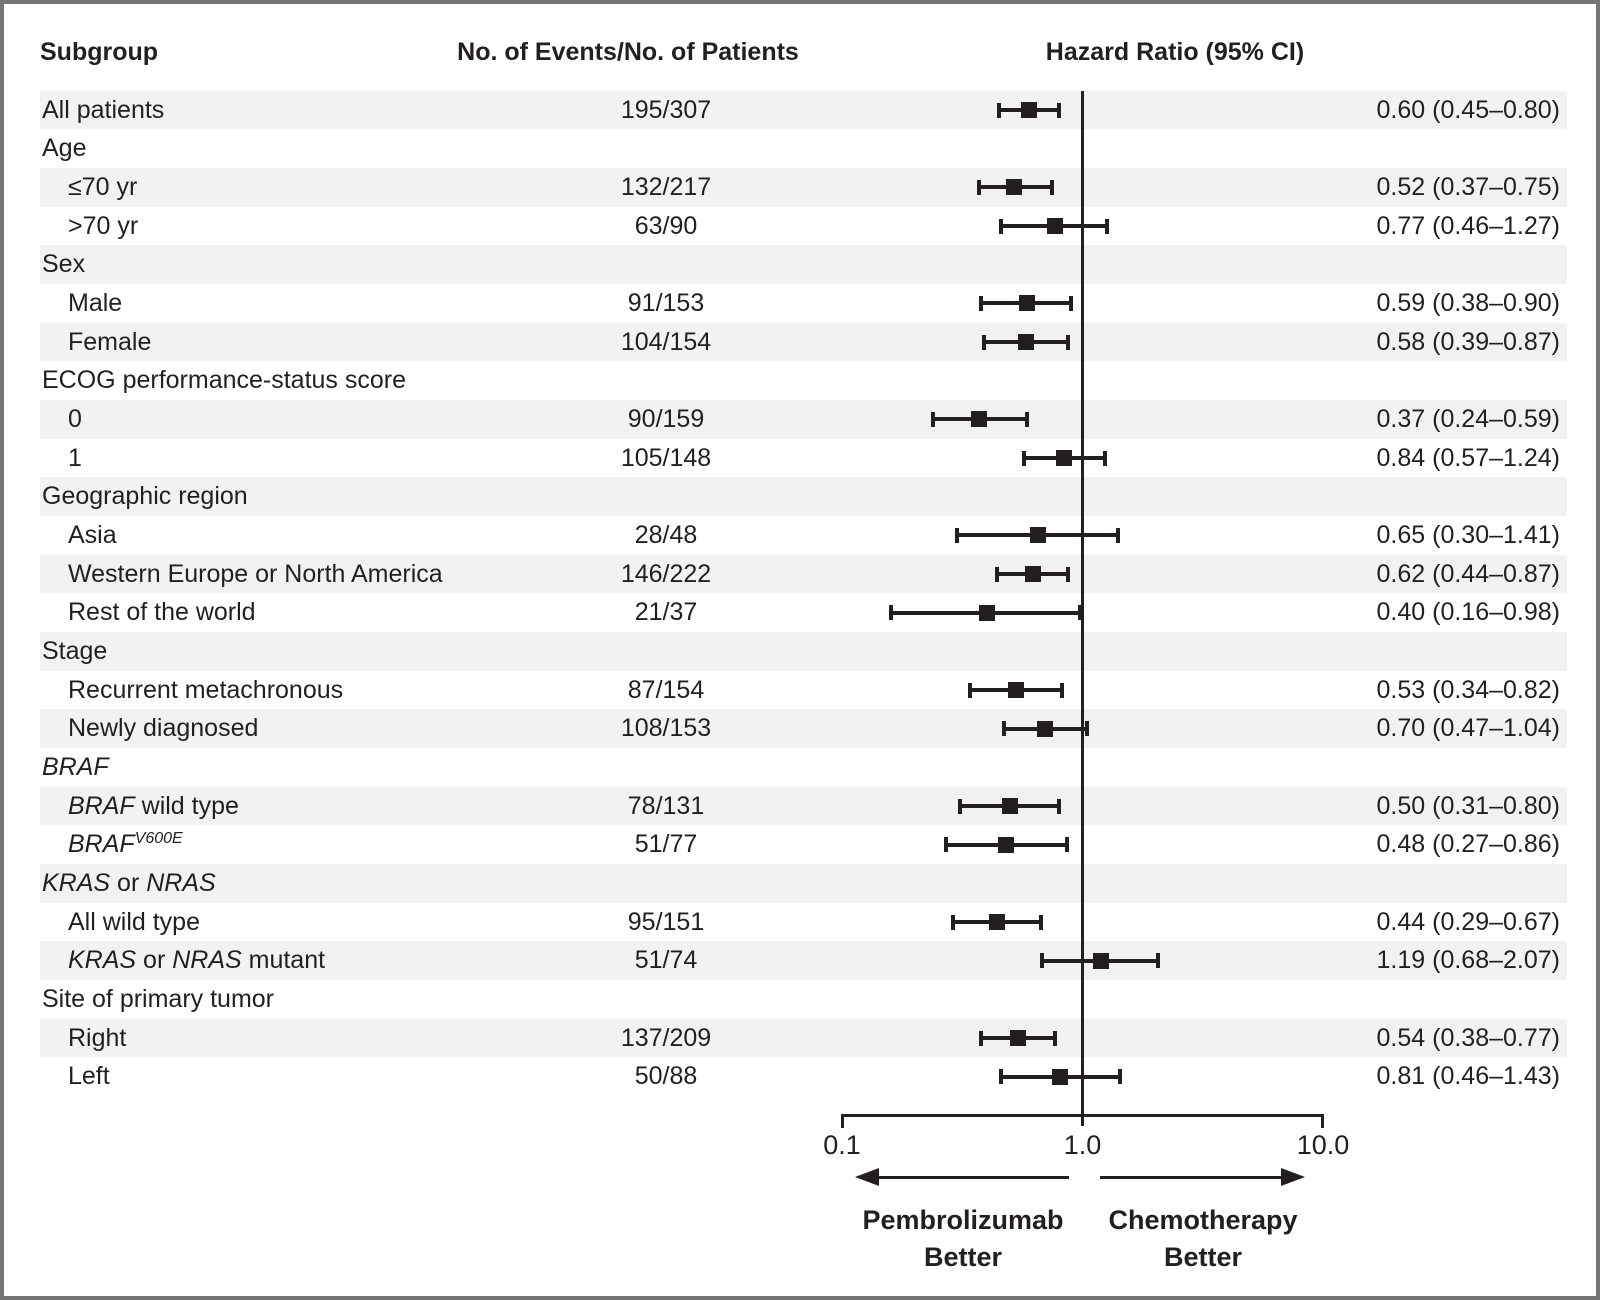  What do you see at coordinates (803, 110) in the screenshot?
I see `subgroup-row: All patients 195/307 0.60 (0.45–0.80)` at bounding box center [803, 110].